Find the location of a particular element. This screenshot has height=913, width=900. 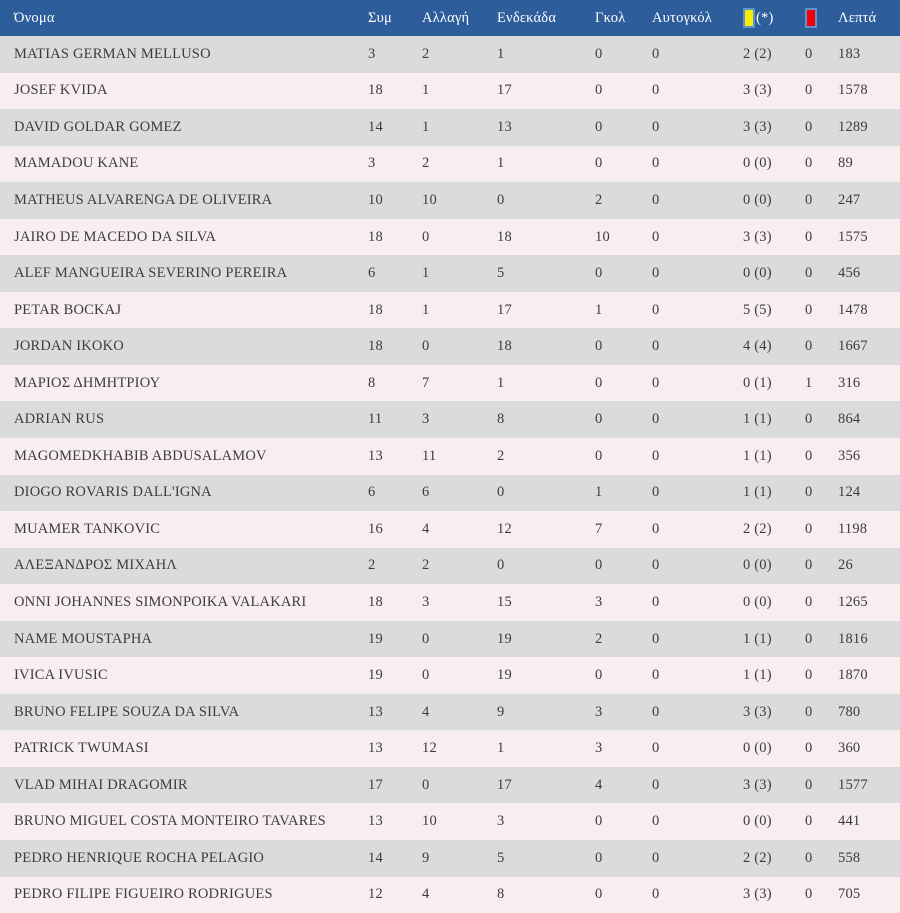

yellow-cards-value: 2 (2) is located at coordinates (757, 857).